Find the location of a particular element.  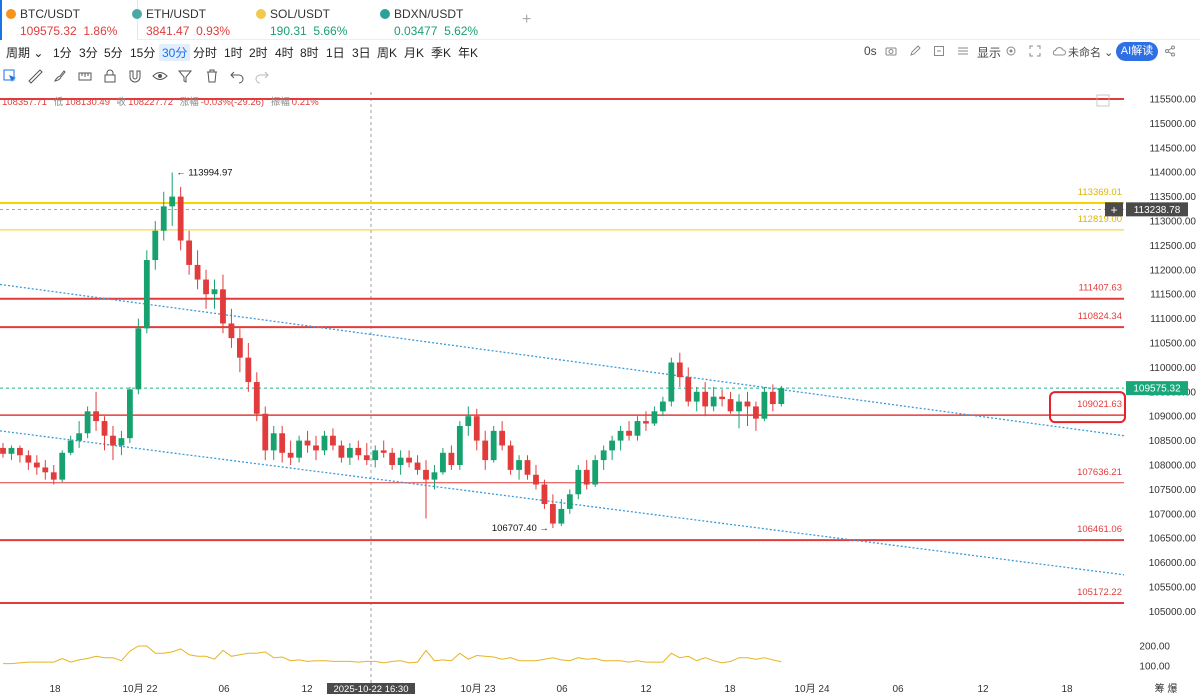

price-axis-label: 109000.00 is located at coordinates (1173, 417).